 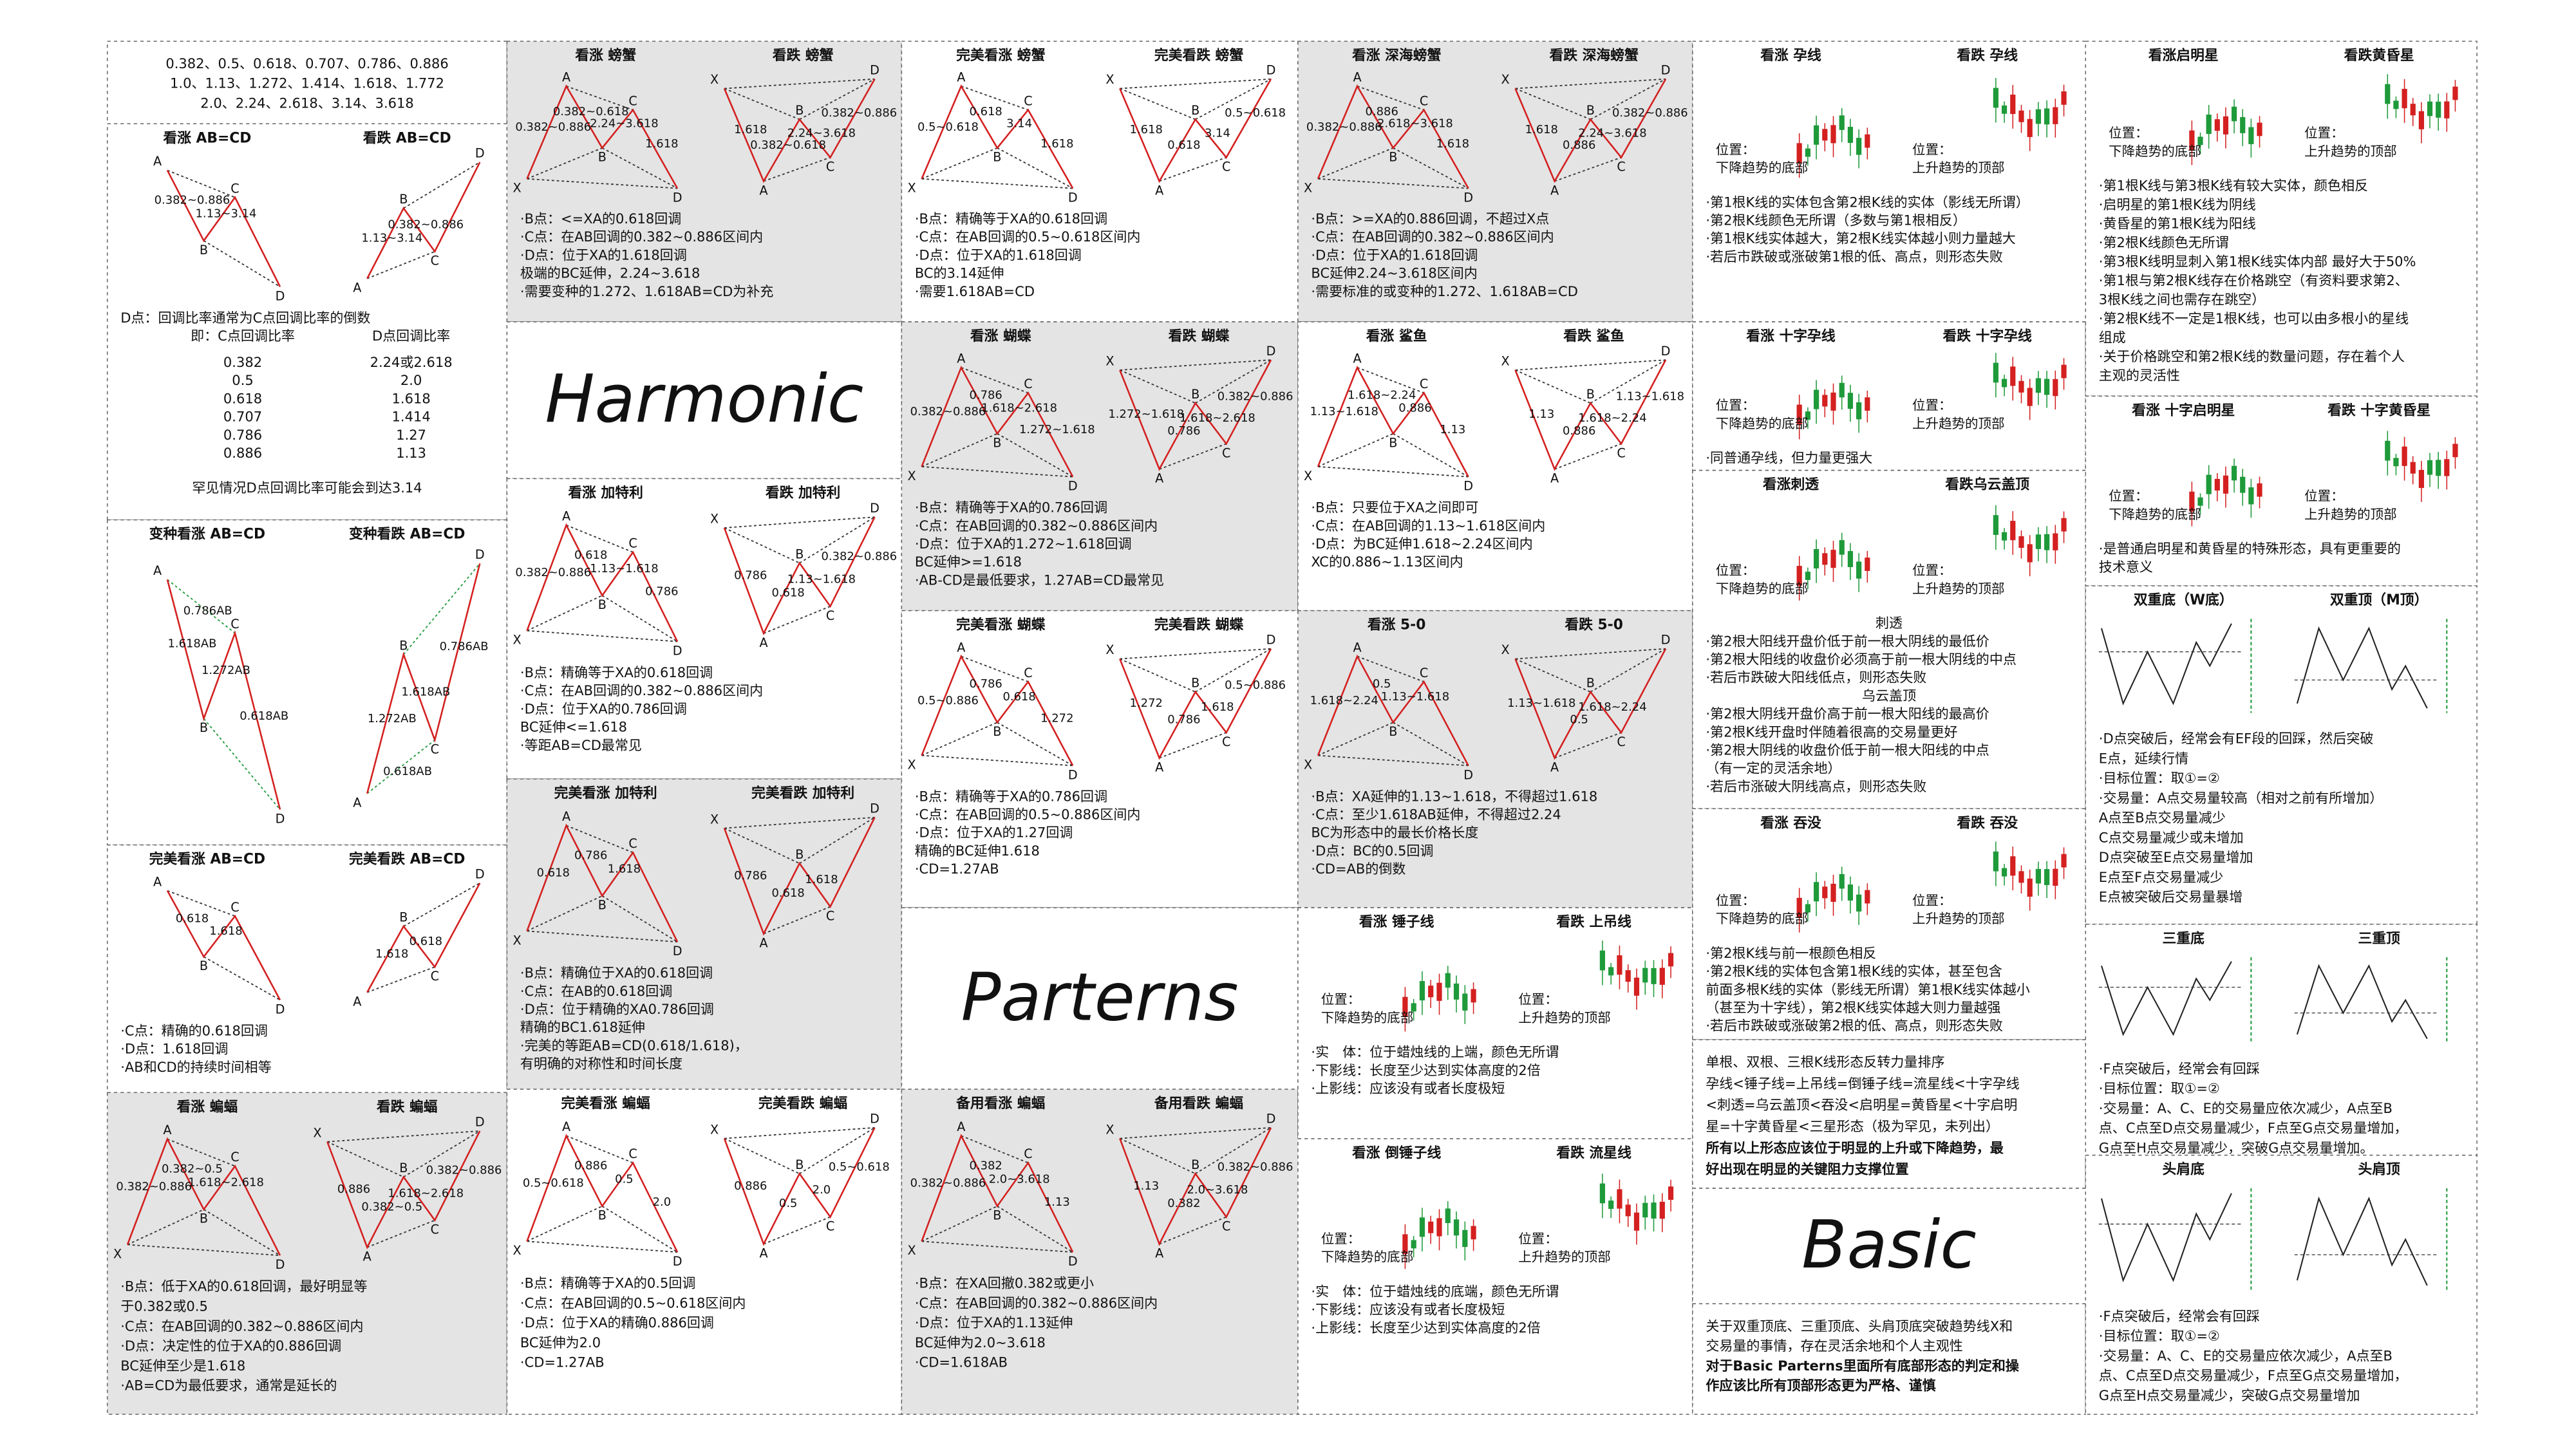 What do you see at coordinates (1773, 768) in the screenshot?
I see `description-line: （有一定的灵活余地）` at bounding box center [1773, 768].